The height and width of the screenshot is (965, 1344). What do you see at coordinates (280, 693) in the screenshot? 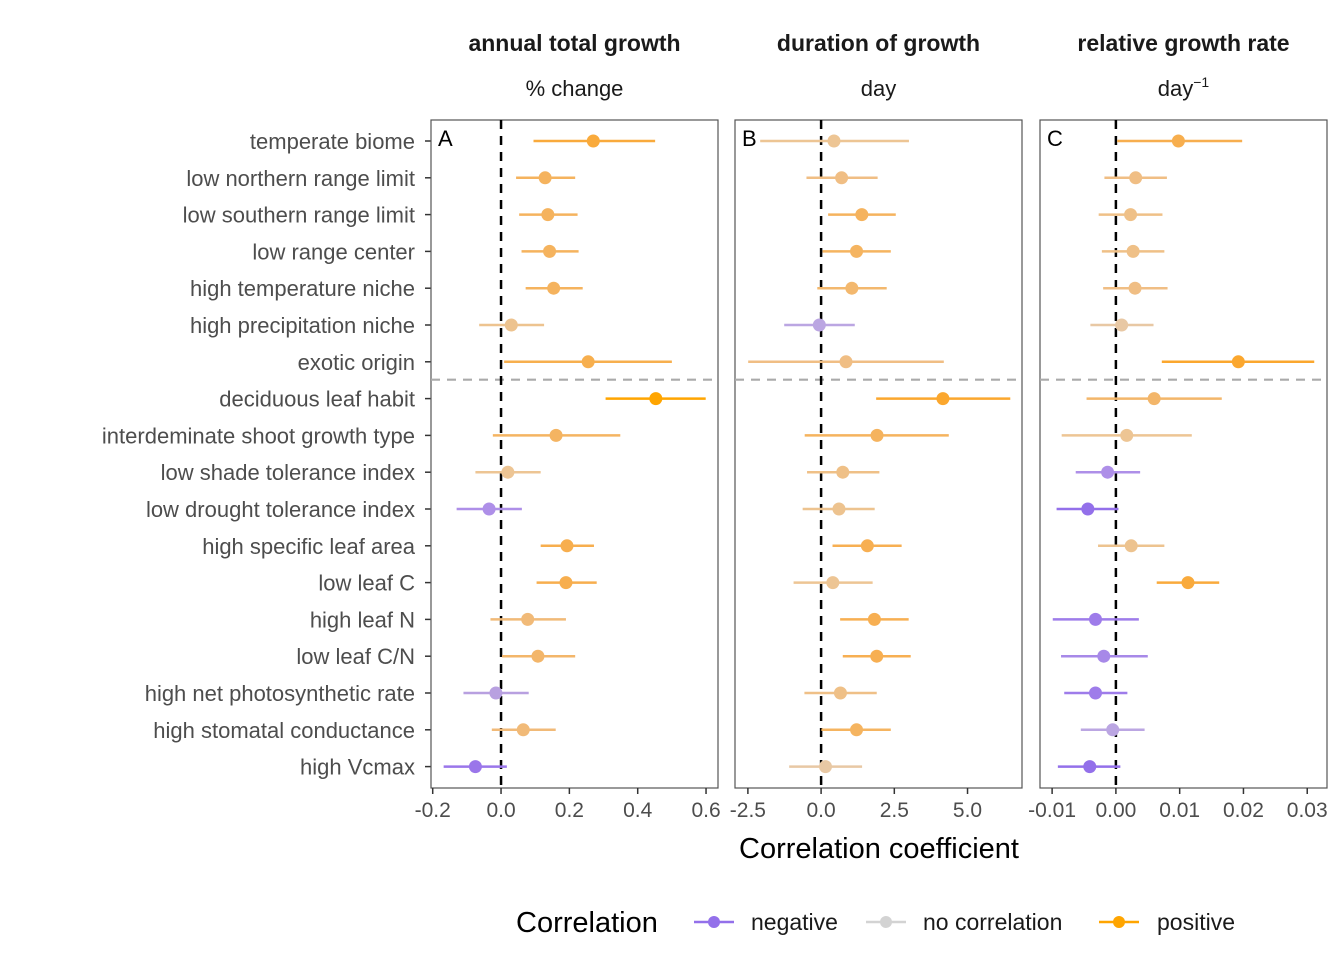
I see `y-tick-label: high net photosynthetic rate` at bounding box center [280, 693].